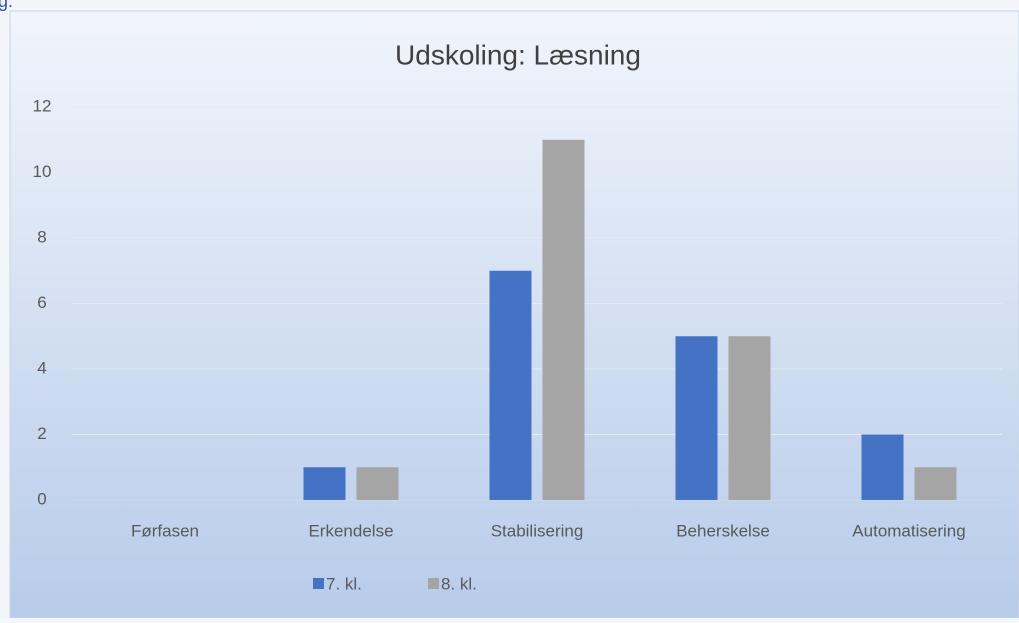 This screenshot has height=623, width=1019. What do you see at coordinates (518, 54) in the screenshot?
I see `chart-title: Udskoling: Læsning` at bounding box center [518, 54].